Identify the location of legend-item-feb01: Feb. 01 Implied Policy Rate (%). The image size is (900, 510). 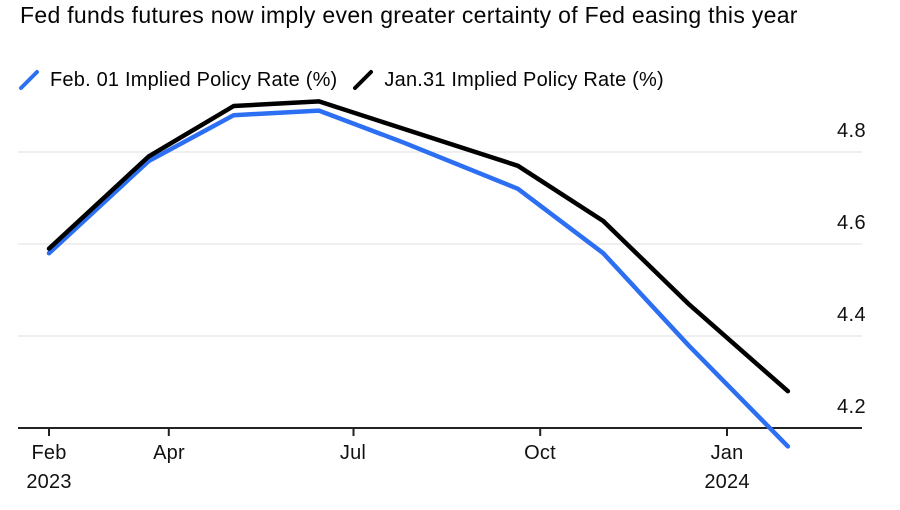
(177, 80).